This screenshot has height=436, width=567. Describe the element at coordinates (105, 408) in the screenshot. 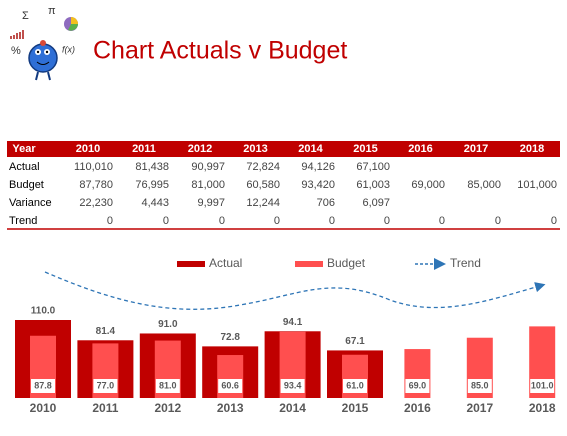

I see `x-tick-label: 2011` at that location.